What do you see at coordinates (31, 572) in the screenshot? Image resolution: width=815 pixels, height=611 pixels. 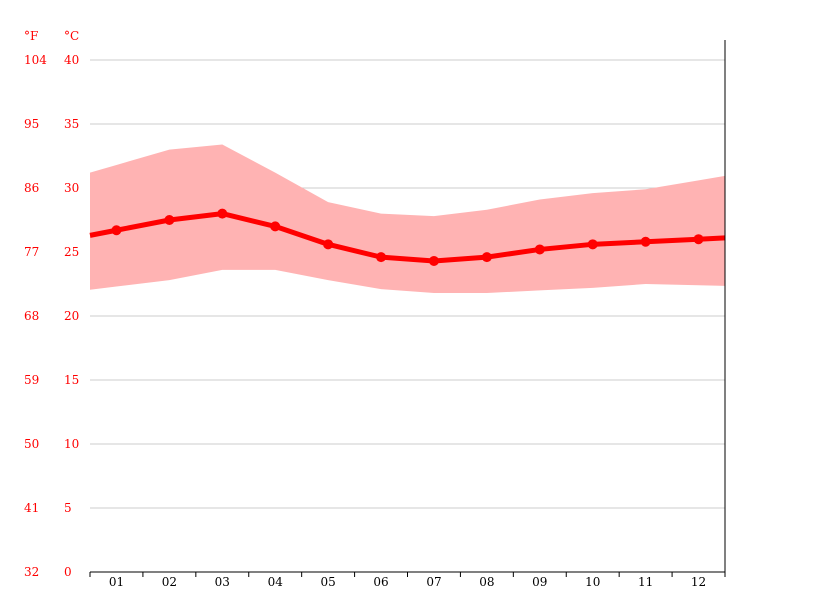 I see `y-tick-label-fahrenheit: 32` at bounding box center [31, 572].